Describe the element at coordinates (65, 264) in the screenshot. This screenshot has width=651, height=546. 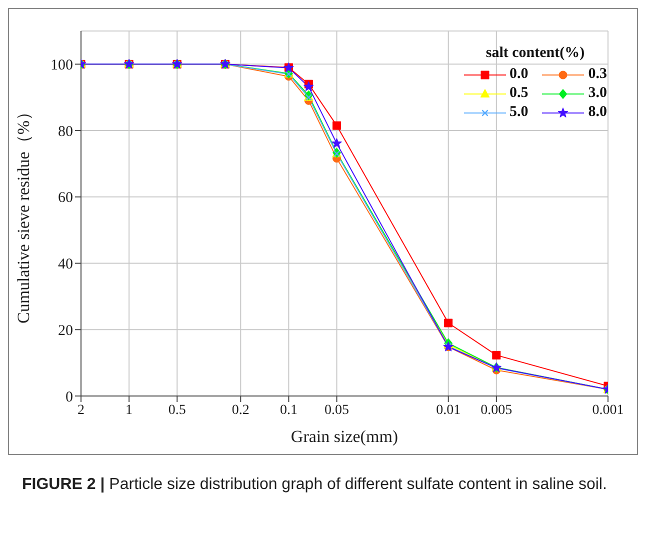
I see `y-tick-label: 40` at that location.